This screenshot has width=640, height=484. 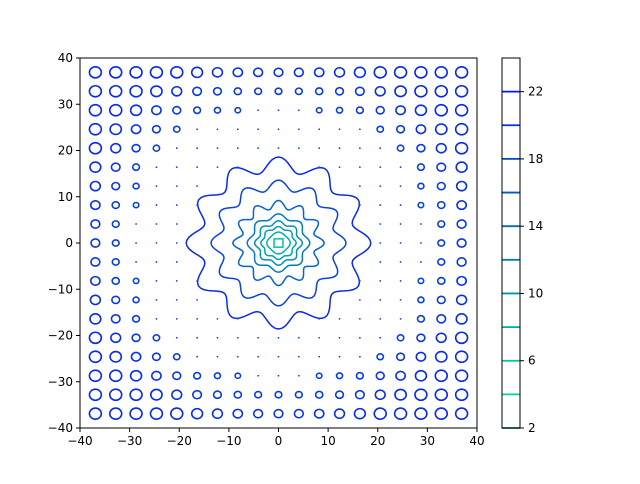 I want to click on colorbar-tick-label: 2, so click(x=532, y=428).